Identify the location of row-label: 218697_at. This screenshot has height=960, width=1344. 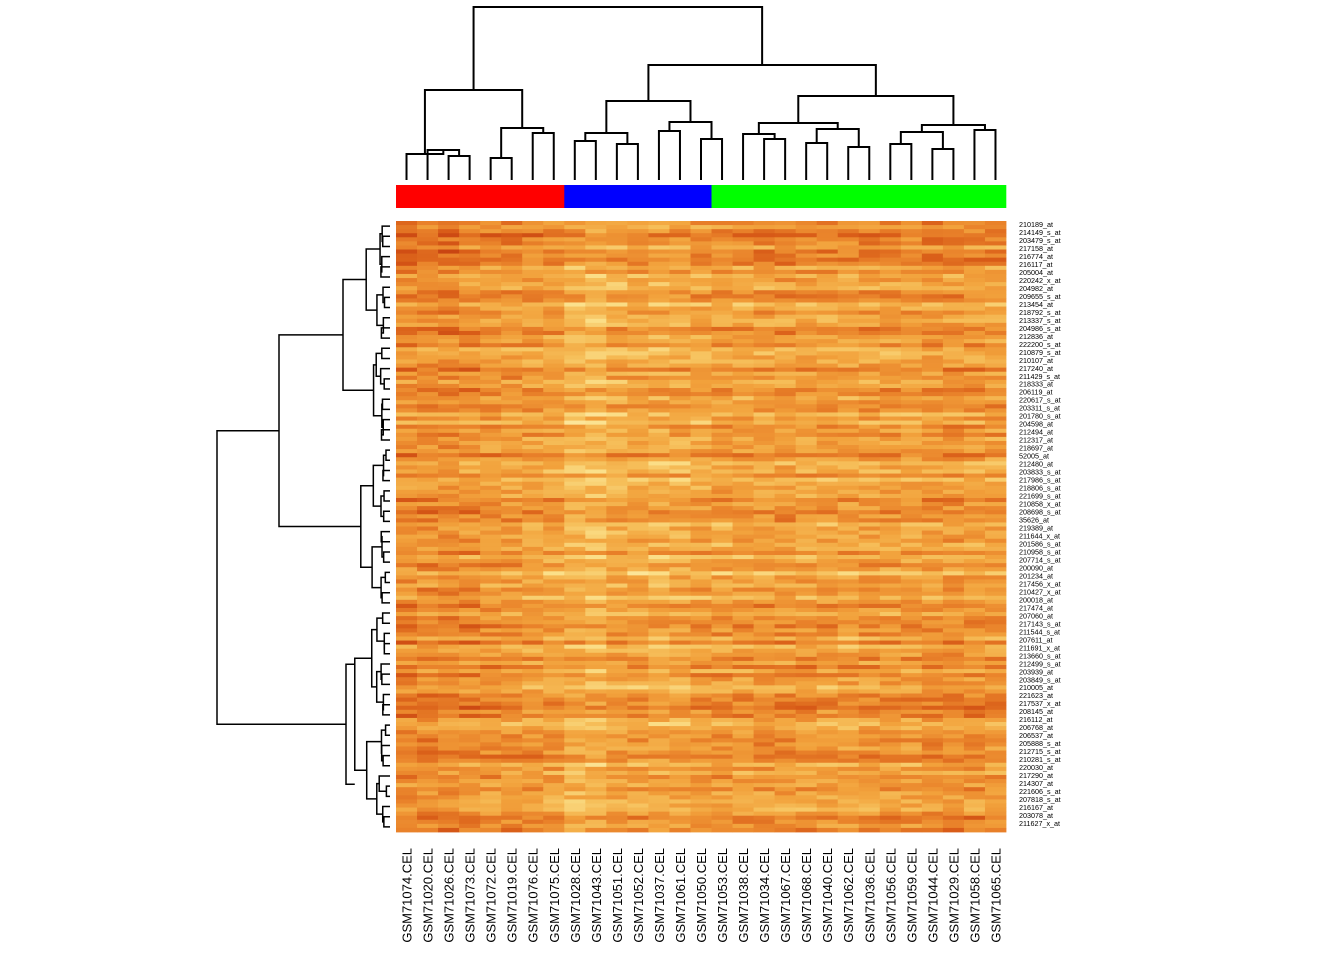
(1036, 448).